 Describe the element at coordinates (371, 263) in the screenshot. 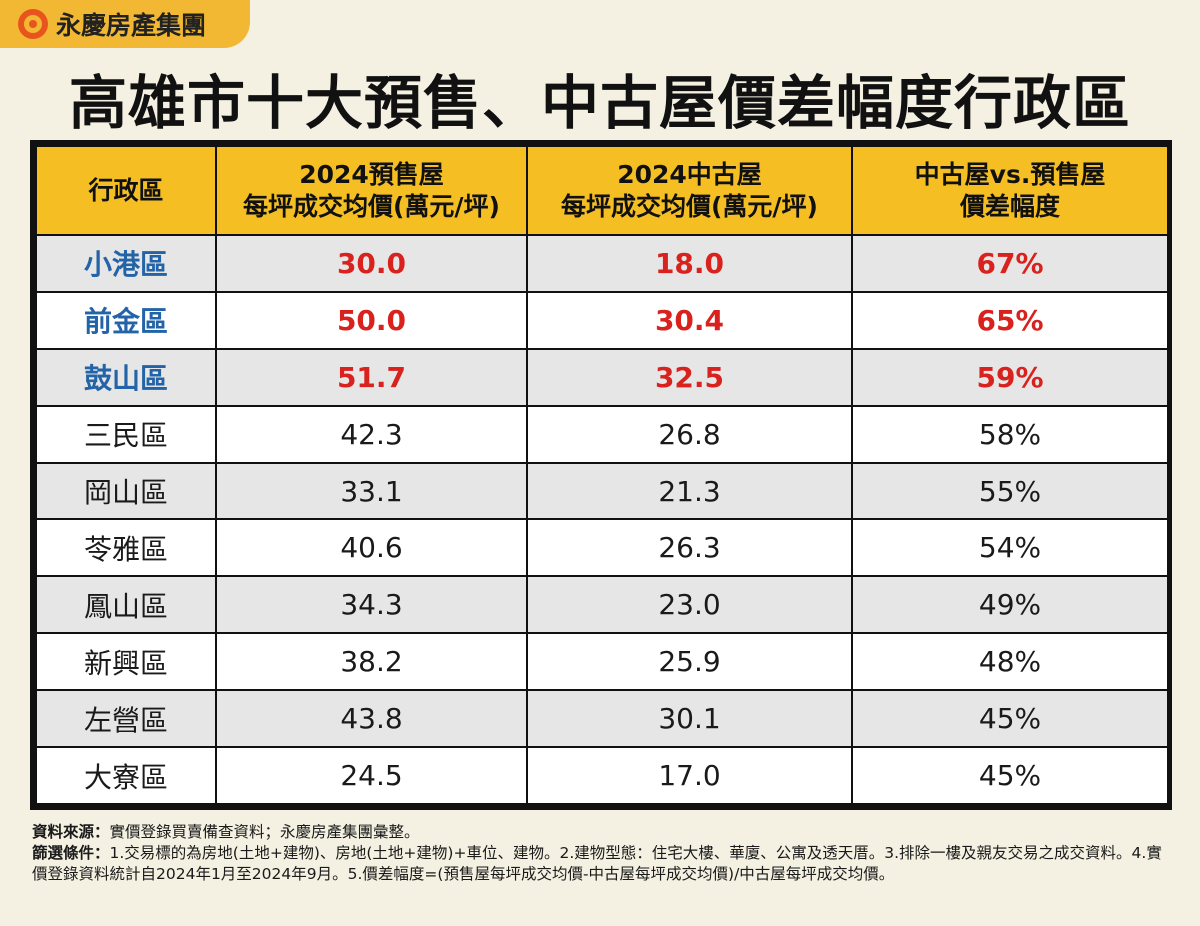

I see `presale-cell: 30.0` at that location.